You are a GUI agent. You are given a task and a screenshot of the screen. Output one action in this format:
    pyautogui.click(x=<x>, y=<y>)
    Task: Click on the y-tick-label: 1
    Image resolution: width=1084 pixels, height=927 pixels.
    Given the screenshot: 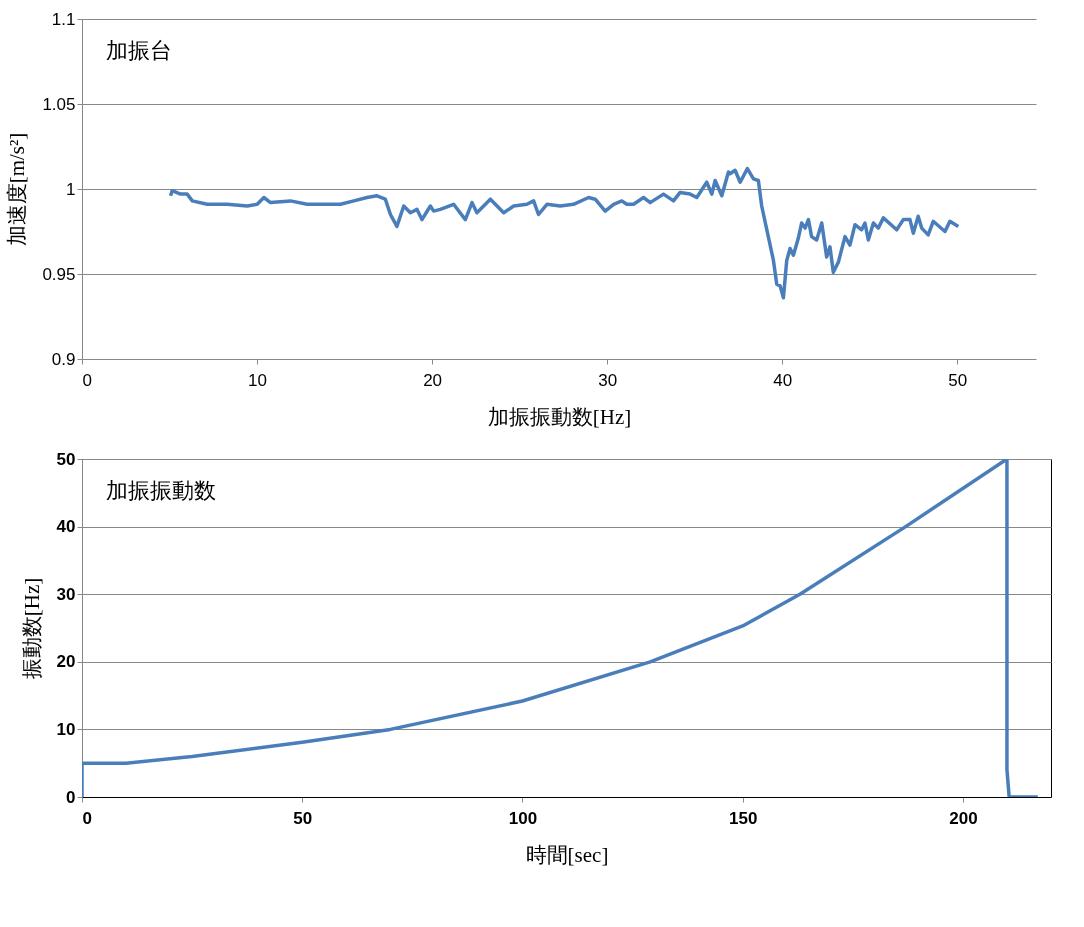 What is the action you would take?
    pyautogui.click(x=71, y=189)
    